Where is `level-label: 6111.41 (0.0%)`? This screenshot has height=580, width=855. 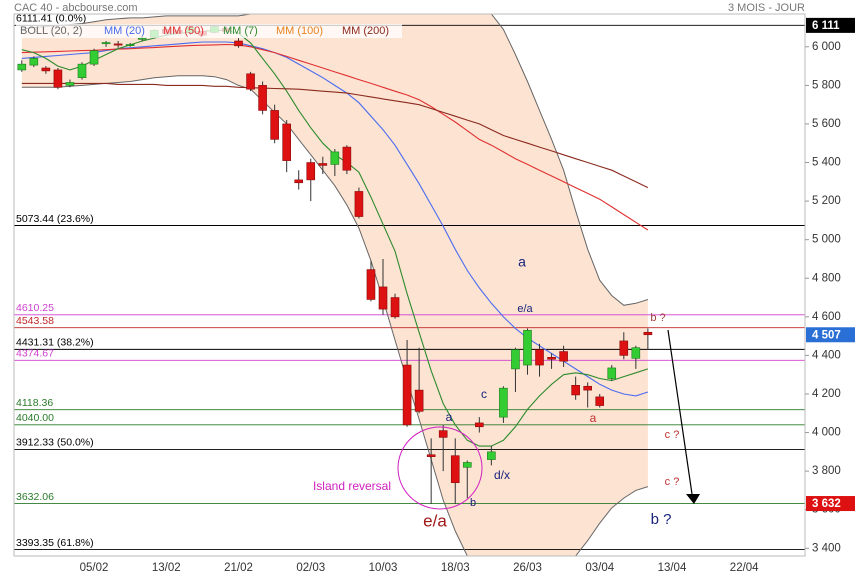
level-label: 6111.41 (0.0%) is located at coordinates (51, 19).